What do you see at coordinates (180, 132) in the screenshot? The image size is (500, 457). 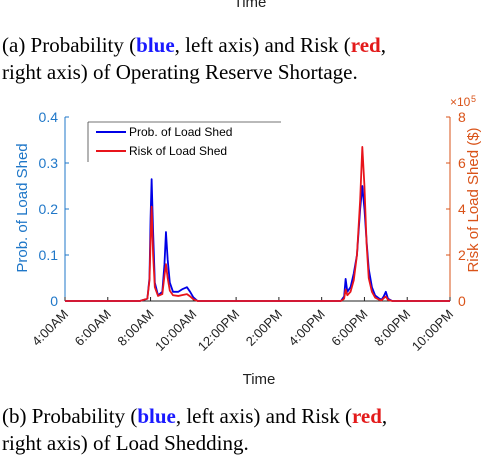 I see `legend-entry-label: Prob. of Load Shed` at bounding box center [180, 132].